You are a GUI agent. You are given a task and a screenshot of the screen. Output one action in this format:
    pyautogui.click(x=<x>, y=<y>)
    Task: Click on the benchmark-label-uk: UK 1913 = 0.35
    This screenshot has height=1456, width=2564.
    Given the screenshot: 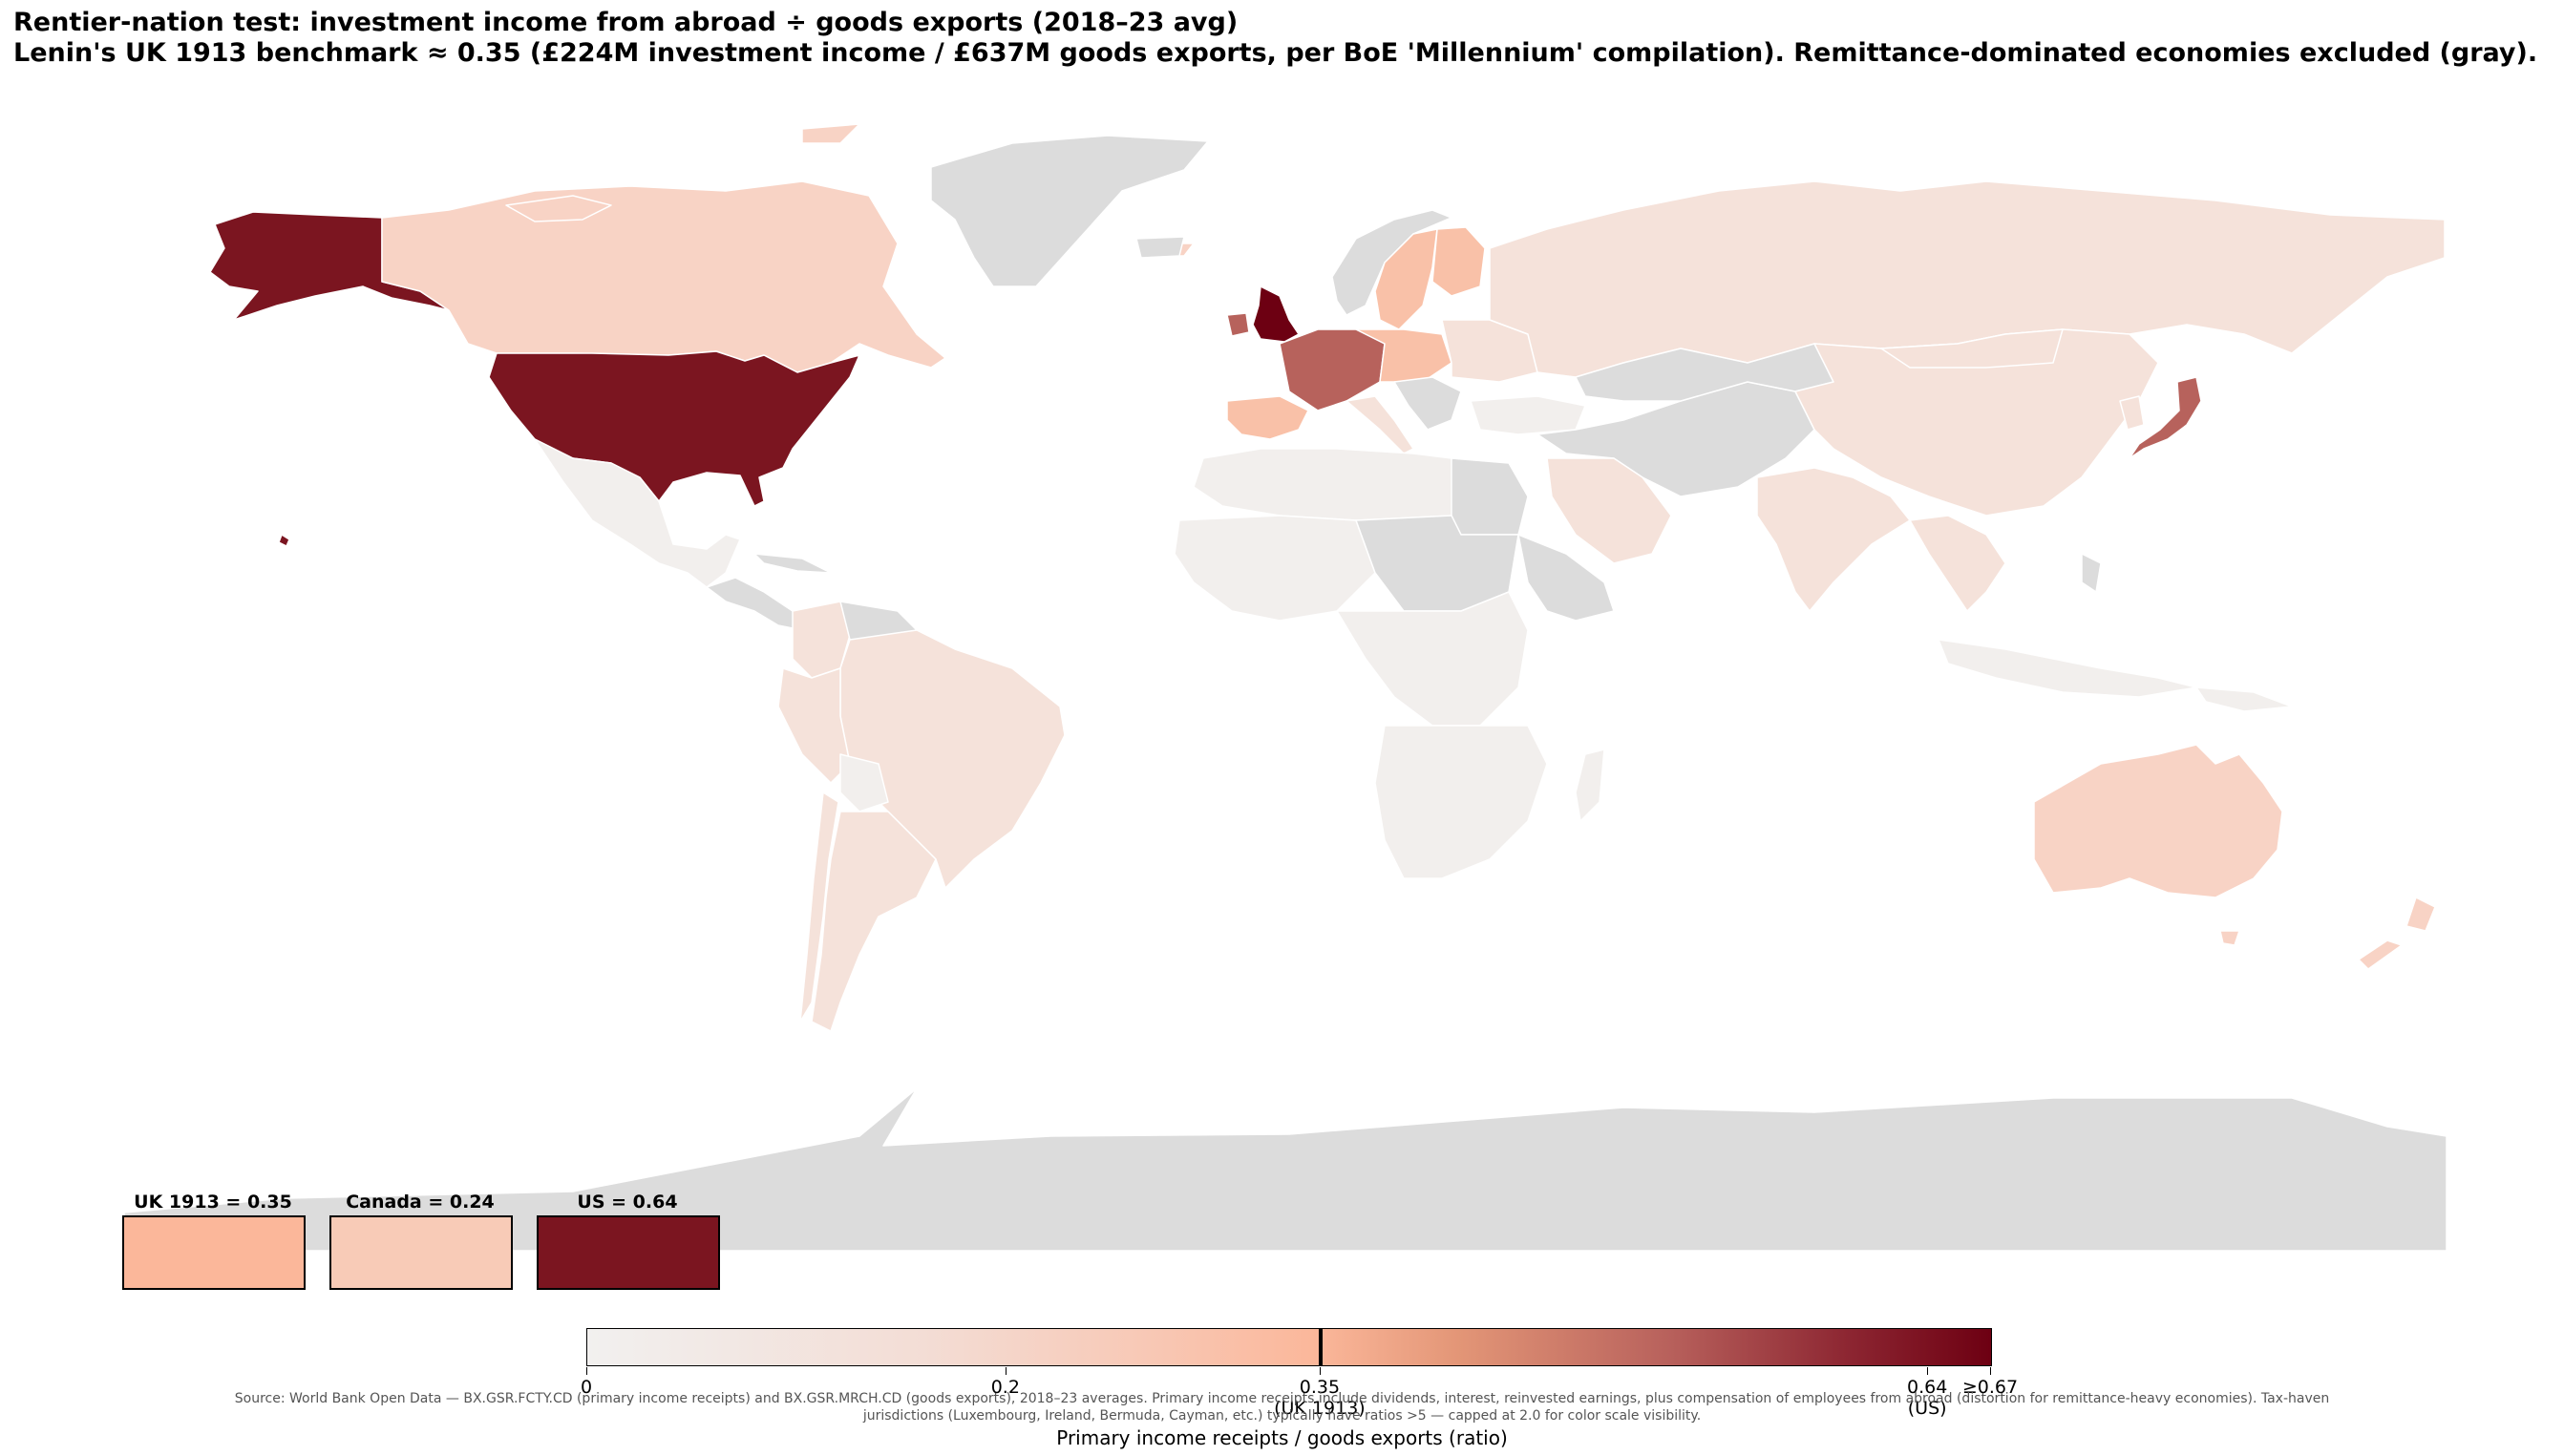 What is the action you would take?
    pyautogui.click(x=213, y=1202)
    